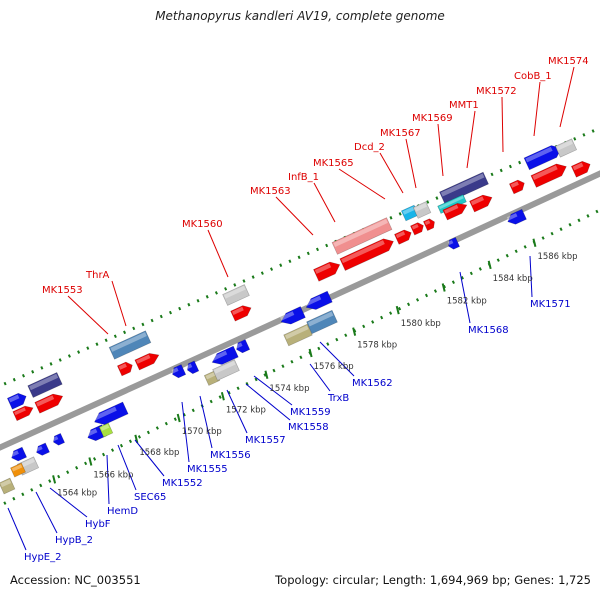 This screenshot has width=600, height=600. What do you see at coordinates (550, 304) in the screenshot?
I see `gene-label-bottom: MK1571` at bounding box center [550, 304].